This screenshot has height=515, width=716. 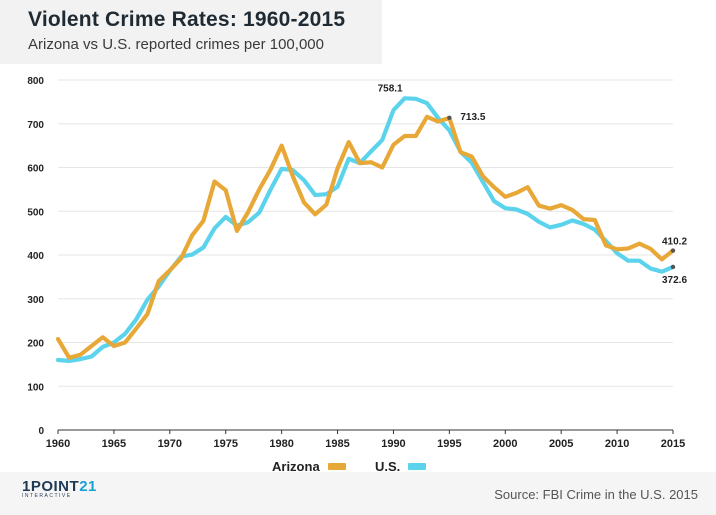 What do you see at coordinates (35, 256) in the screenshot?
I see `y-tick-label: 400` at bounding box center [35, 256].